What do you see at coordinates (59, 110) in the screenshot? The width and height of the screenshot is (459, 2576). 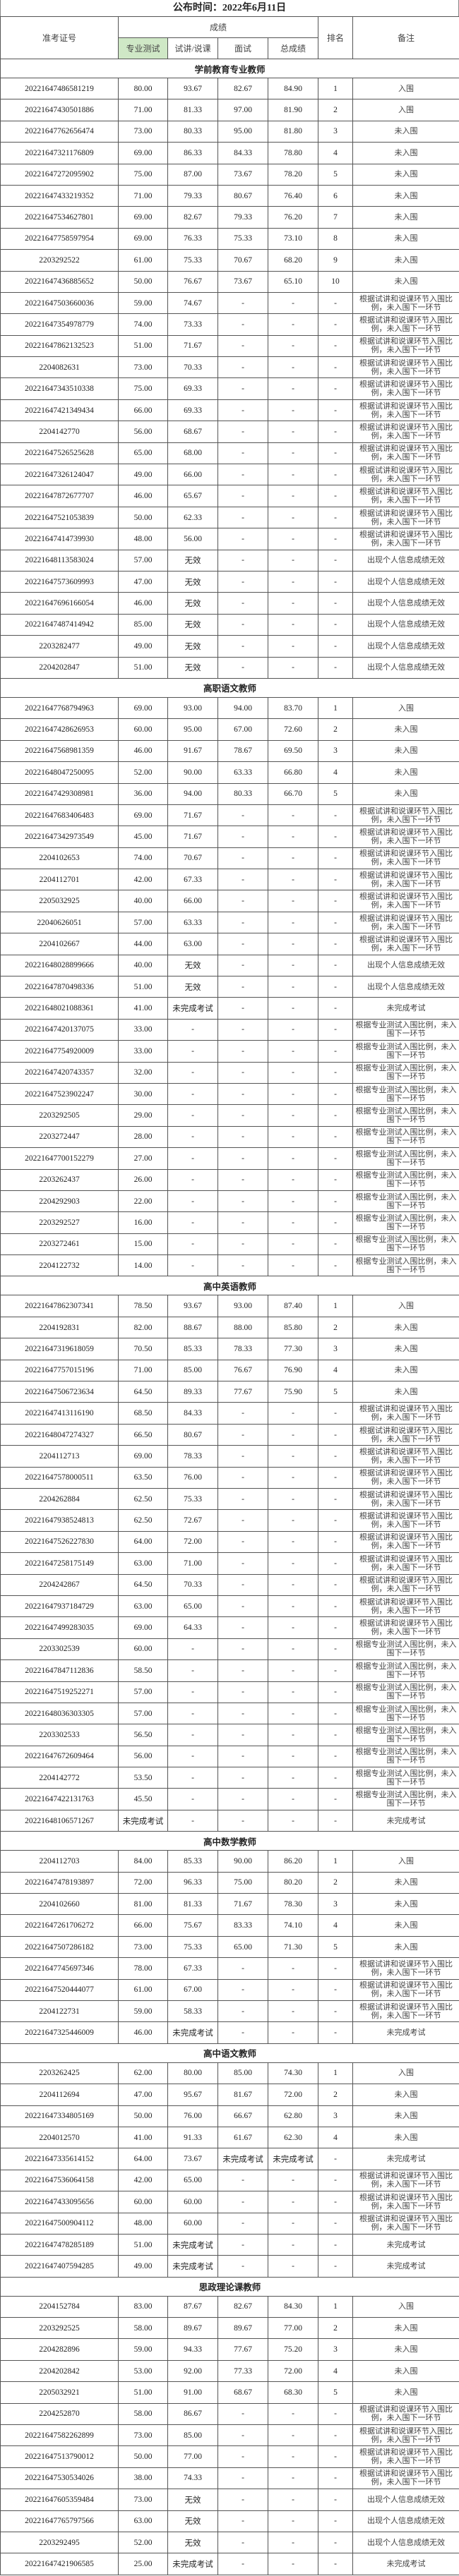 I see `exam-id-cell: 20221647430501886` at bounding box center [59, 110].